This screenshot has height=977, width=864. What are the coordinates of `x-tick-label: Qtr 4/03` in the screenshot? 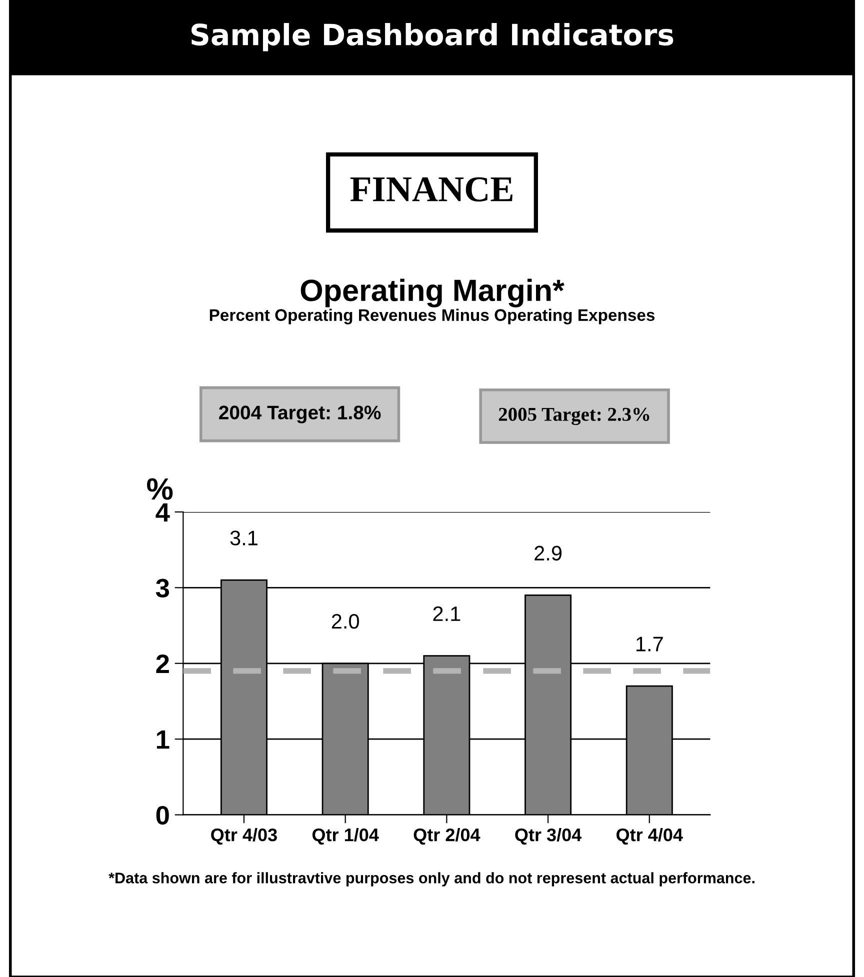 It's located at (244, 836).